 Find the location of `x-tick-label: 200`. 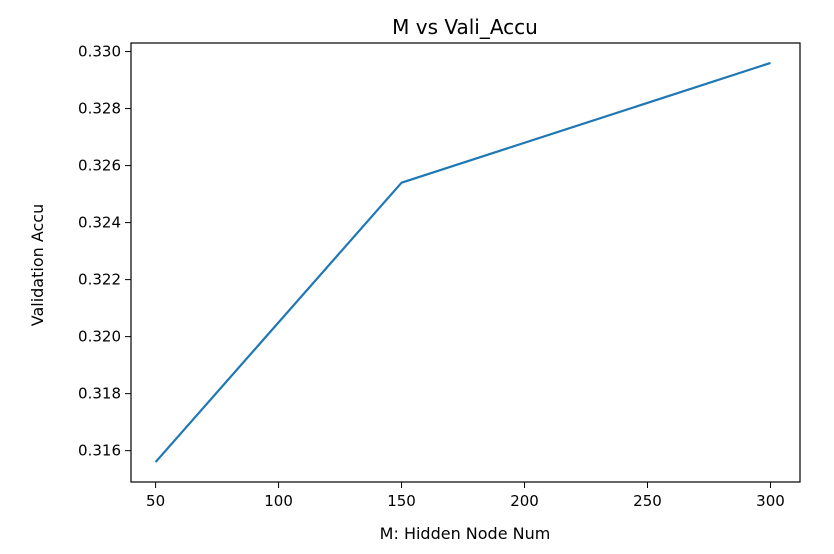

x-tick-label: 200 is located at coordinates (524, 501).